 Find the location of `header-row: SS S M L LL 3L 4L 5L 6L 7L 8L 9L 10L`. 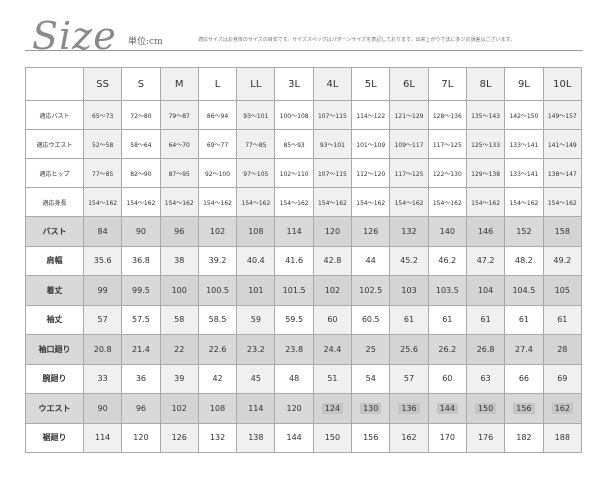

header-row: SS S M L LL 3L 4L 5L 6L 7L 8L 9L 10L is located at coordinates (304, 84).